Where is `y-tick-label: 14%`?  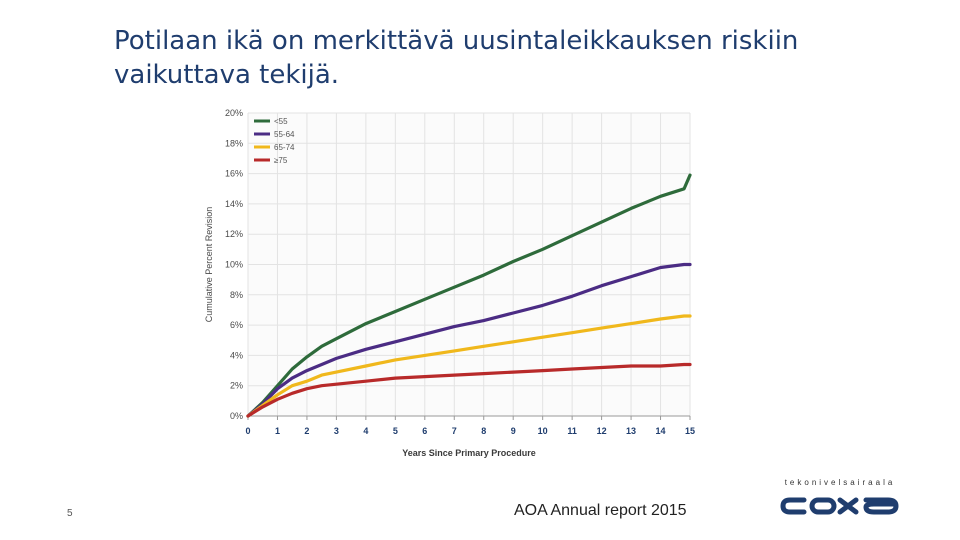 y-tick-label: 14% is located at coordinates (234, 204).